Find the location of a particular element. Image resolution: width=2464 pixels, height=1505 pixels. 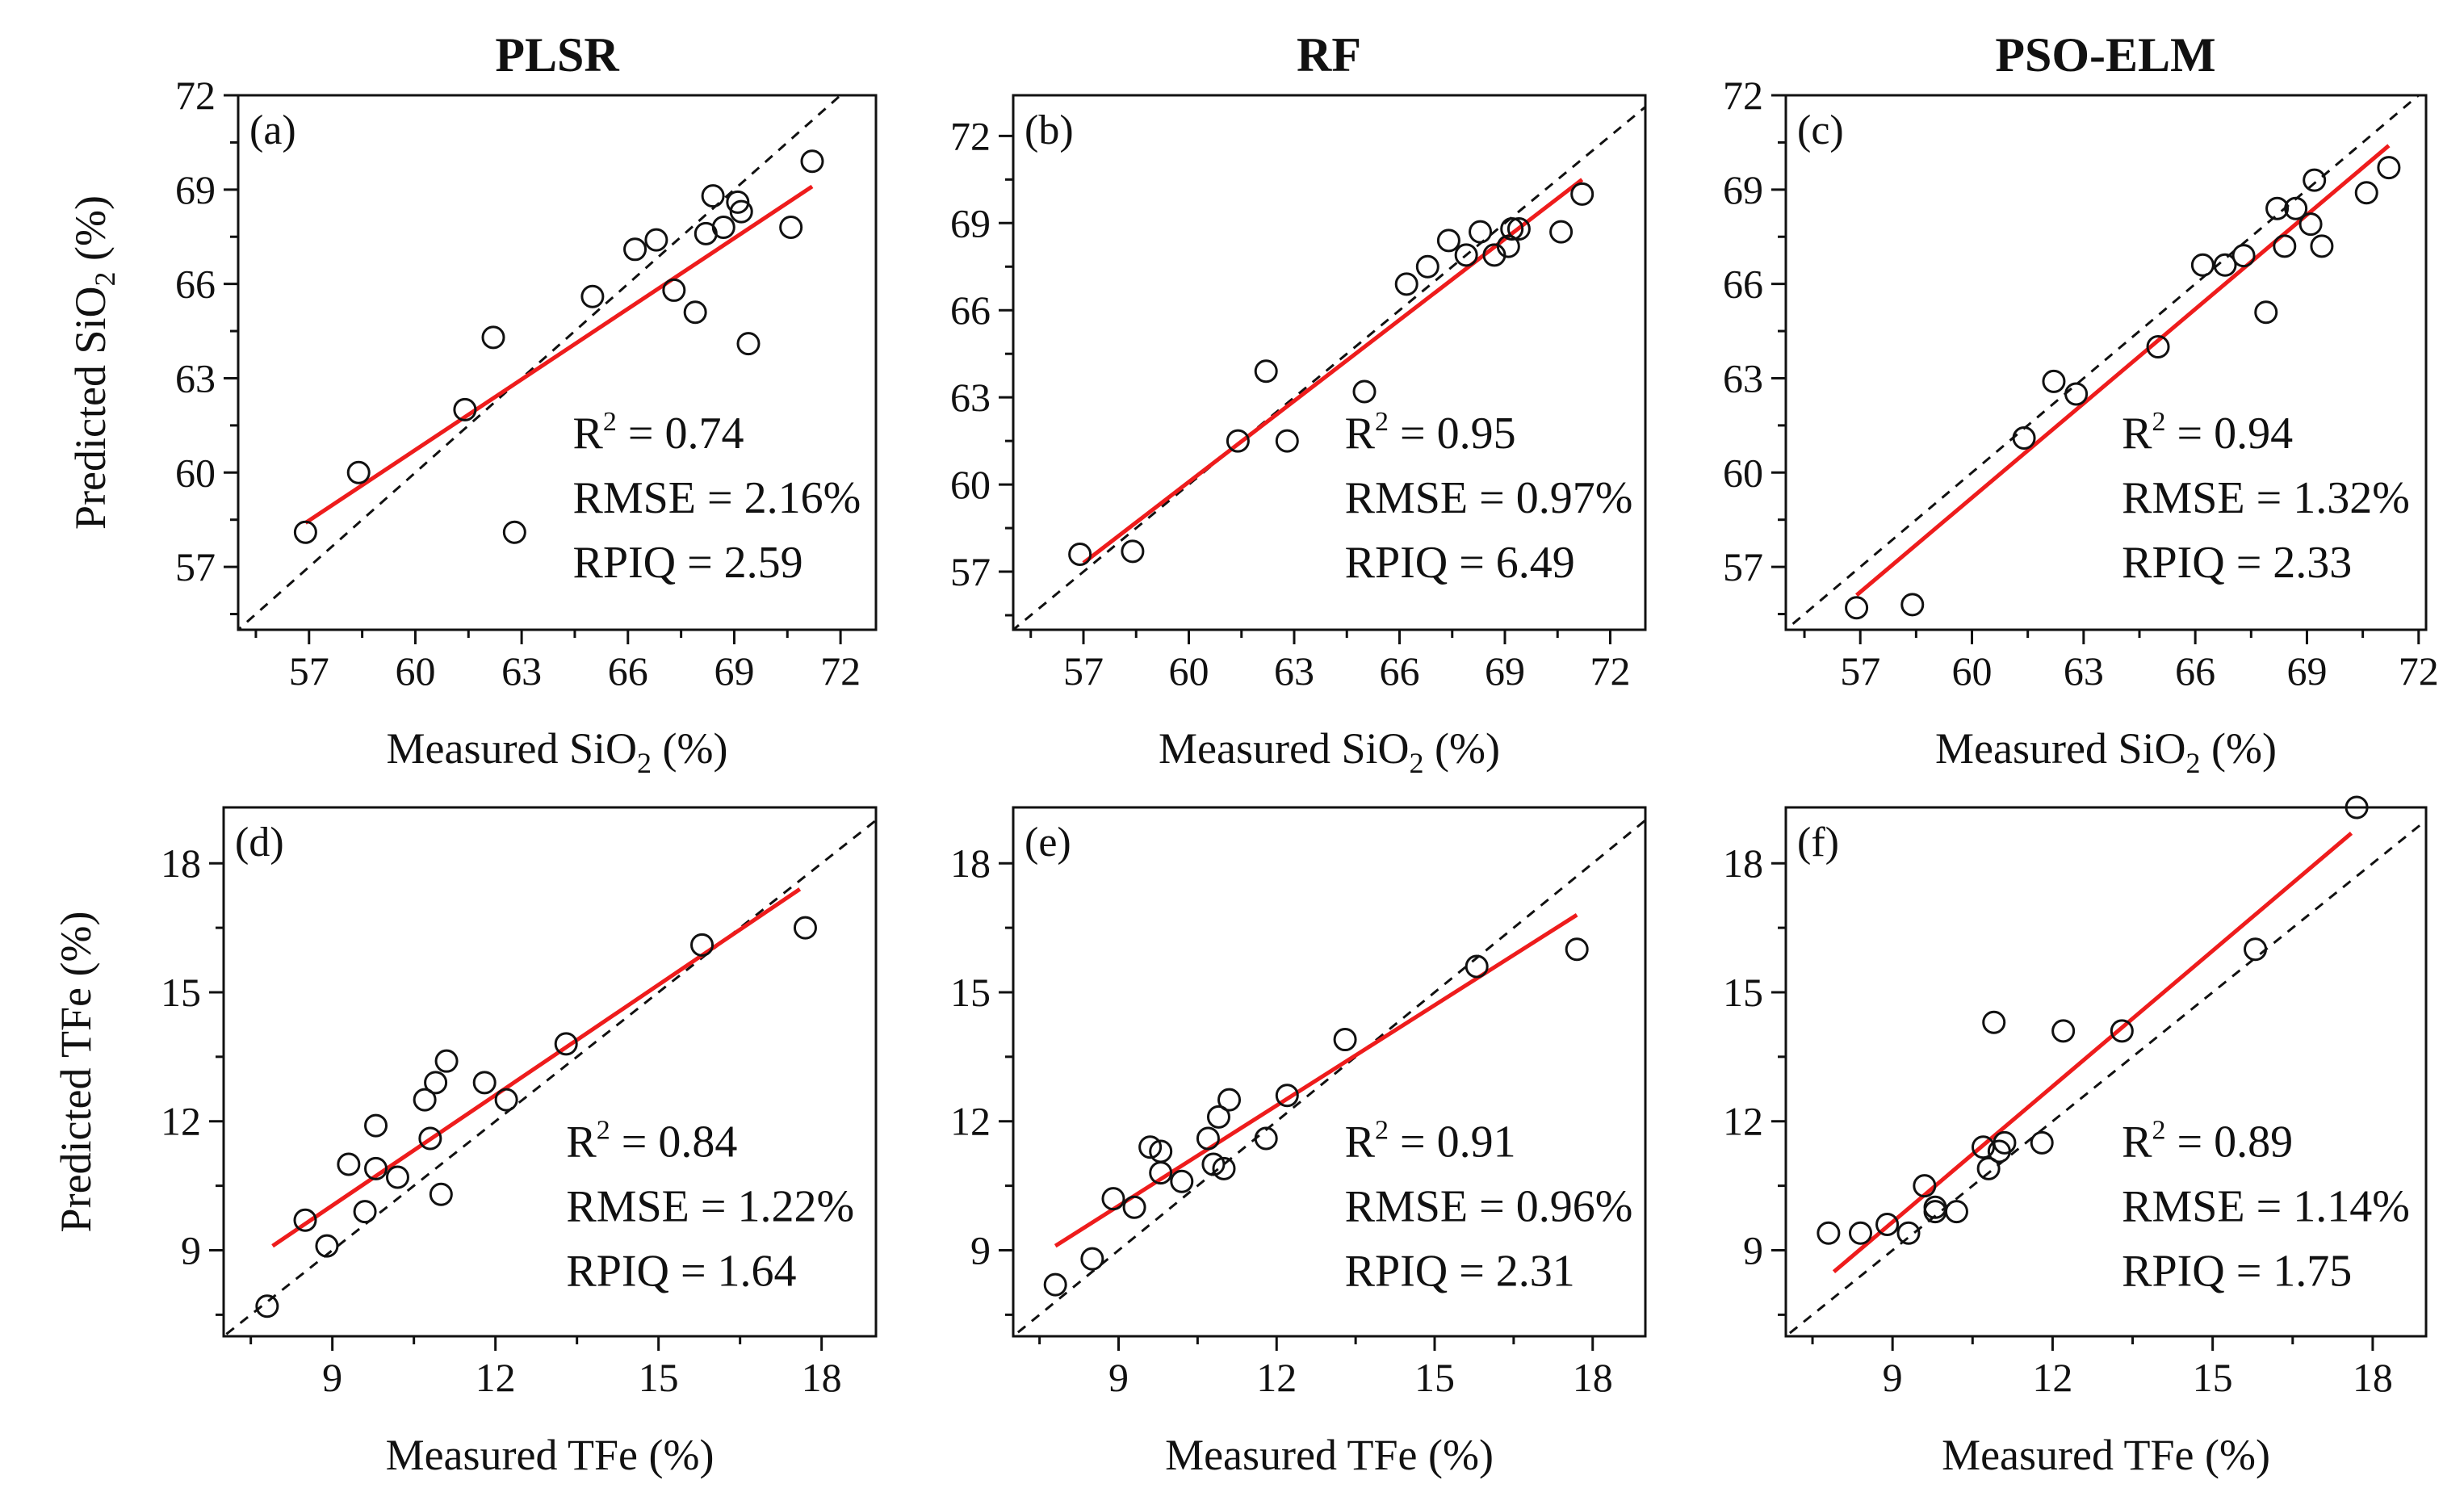

x-axis-label-b: Measured SiO2 (%) is located at coordinates (1329, 751).